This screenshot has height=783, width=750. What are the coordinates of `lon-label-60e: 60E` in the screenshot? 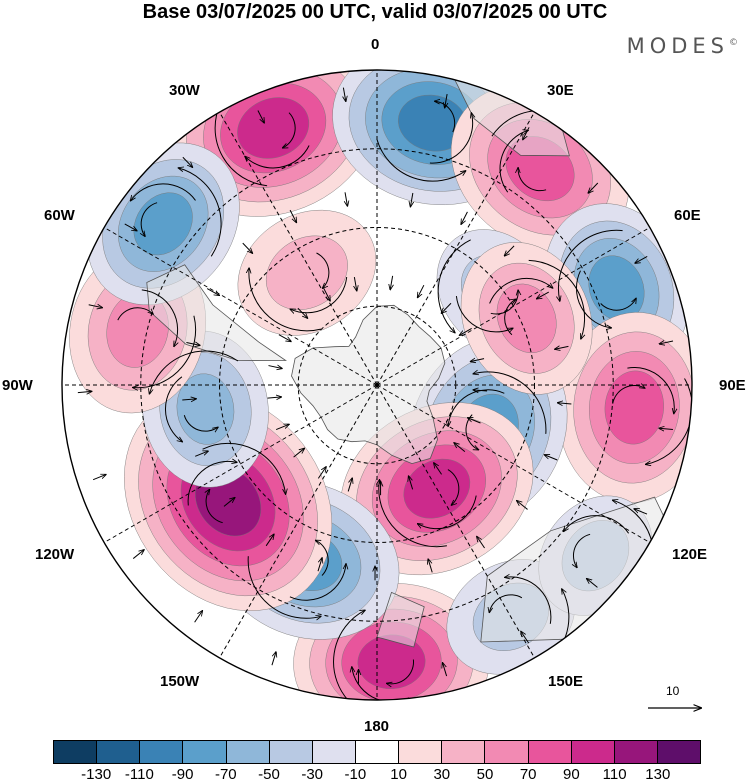 It's located at (687, 215).